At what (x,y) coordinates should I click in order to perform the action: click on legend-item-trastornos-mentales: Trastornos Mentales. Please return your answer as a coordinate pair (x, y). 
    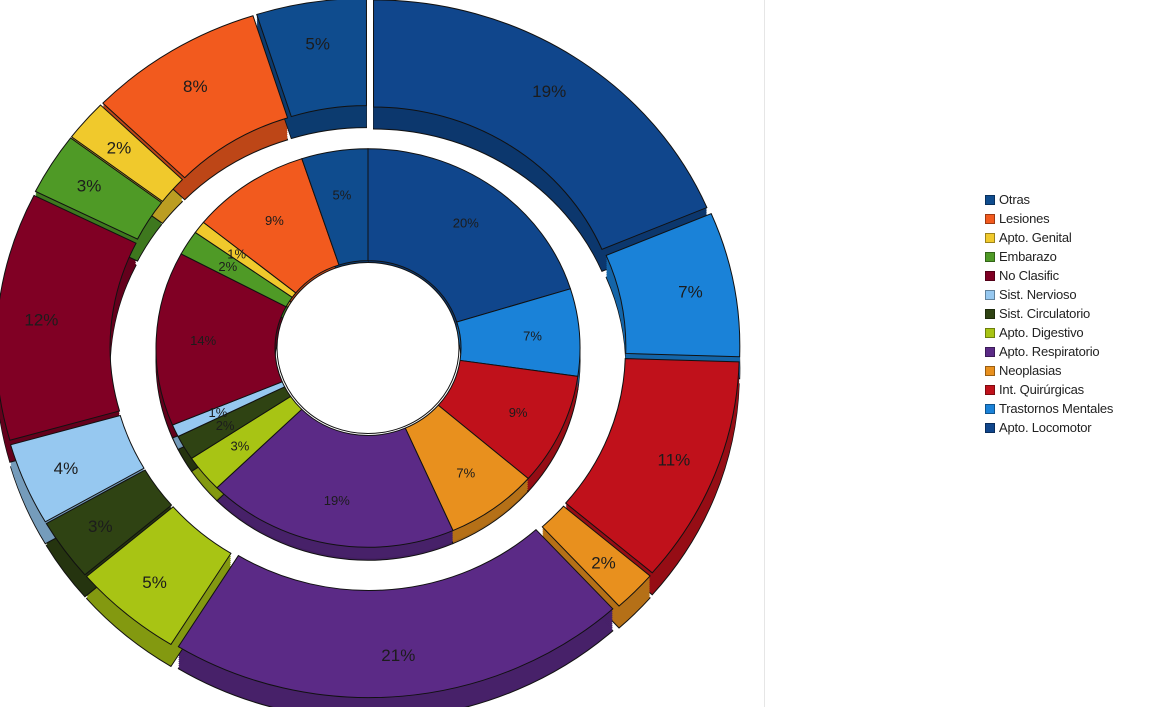
    Looking at the image, I should click on (1049, 408).